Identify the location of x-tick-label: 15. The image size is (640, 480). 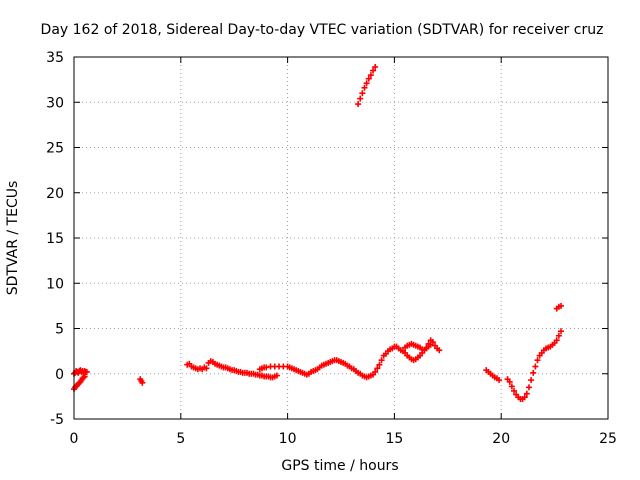
(394, 439).